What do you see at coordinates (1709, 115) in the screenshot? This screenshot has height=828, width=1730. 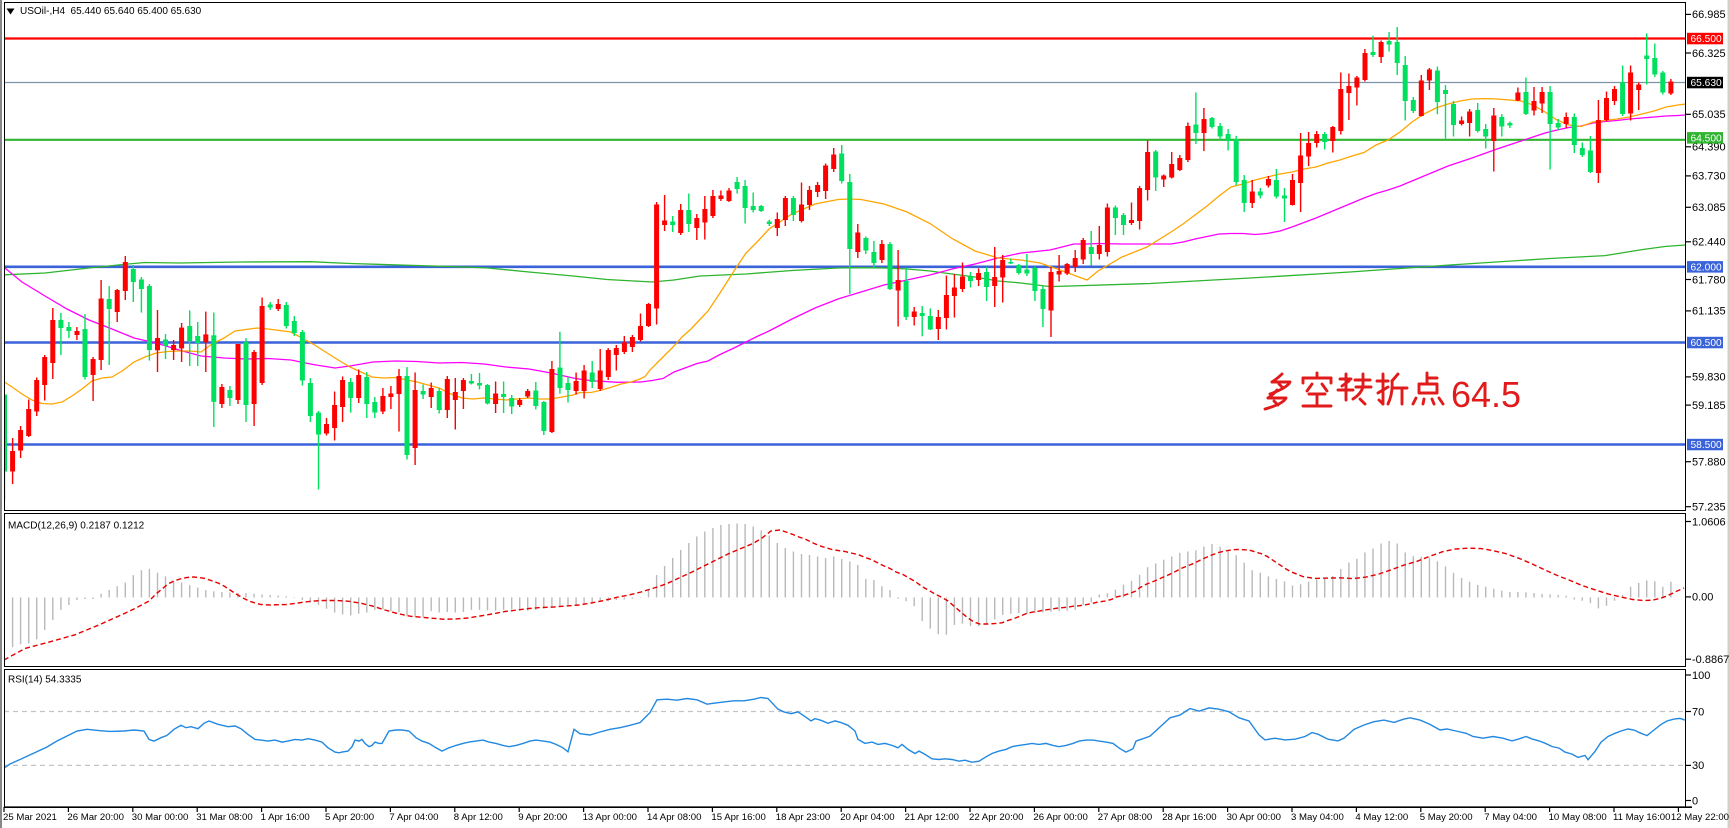 I see `svg-text: 65.035` at bounding box center [1709, 115].